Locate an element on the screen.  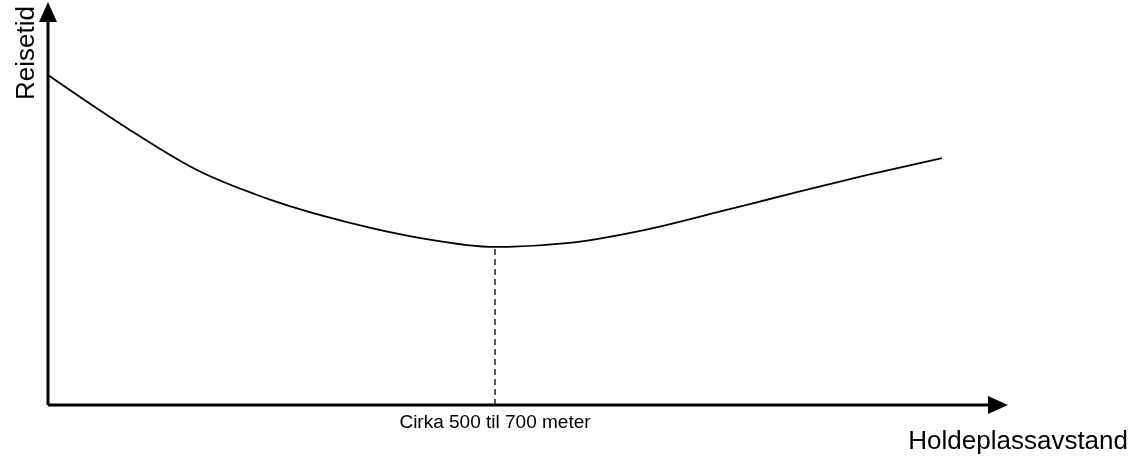
text: Cirka 500 til 700 meter is located at coordinates (495, 421).